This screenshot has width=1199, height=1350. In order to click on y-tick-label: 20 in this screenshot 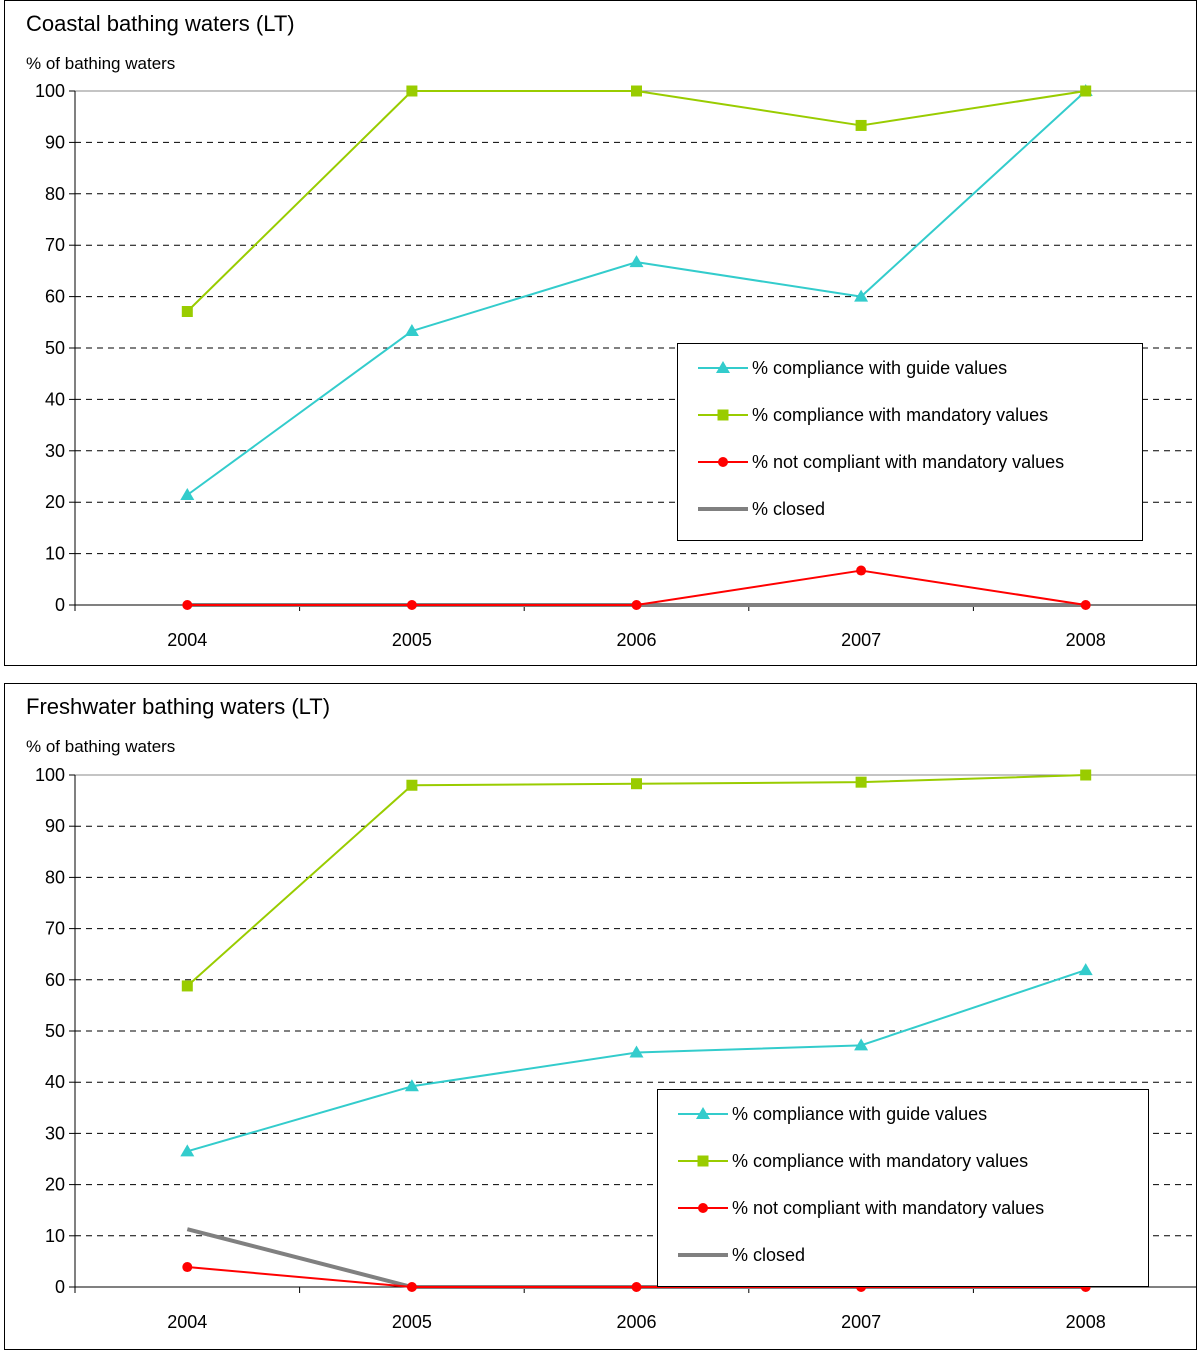, I will do `click(55, 502)`.